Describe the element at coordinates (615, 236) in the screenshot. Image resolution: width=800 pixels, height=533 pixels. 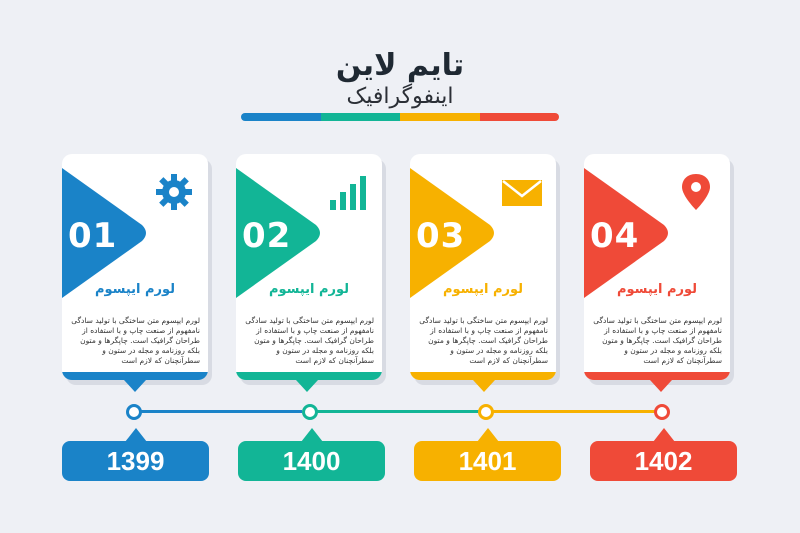
I see `step-number: 04` at that location.